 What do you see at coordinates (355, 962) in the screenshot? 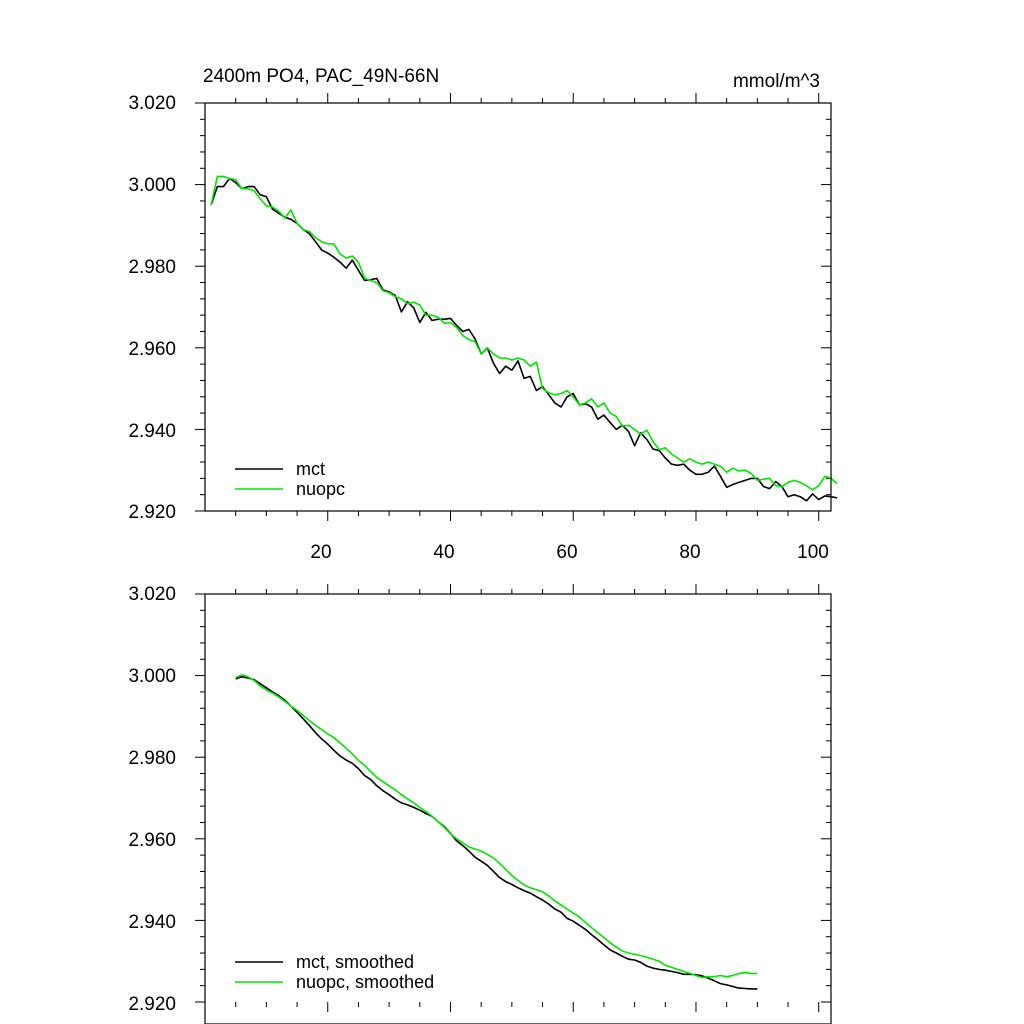
I see `legend-label-mct-smoothed: mct, smoothed` at bounding box center [355, 962].